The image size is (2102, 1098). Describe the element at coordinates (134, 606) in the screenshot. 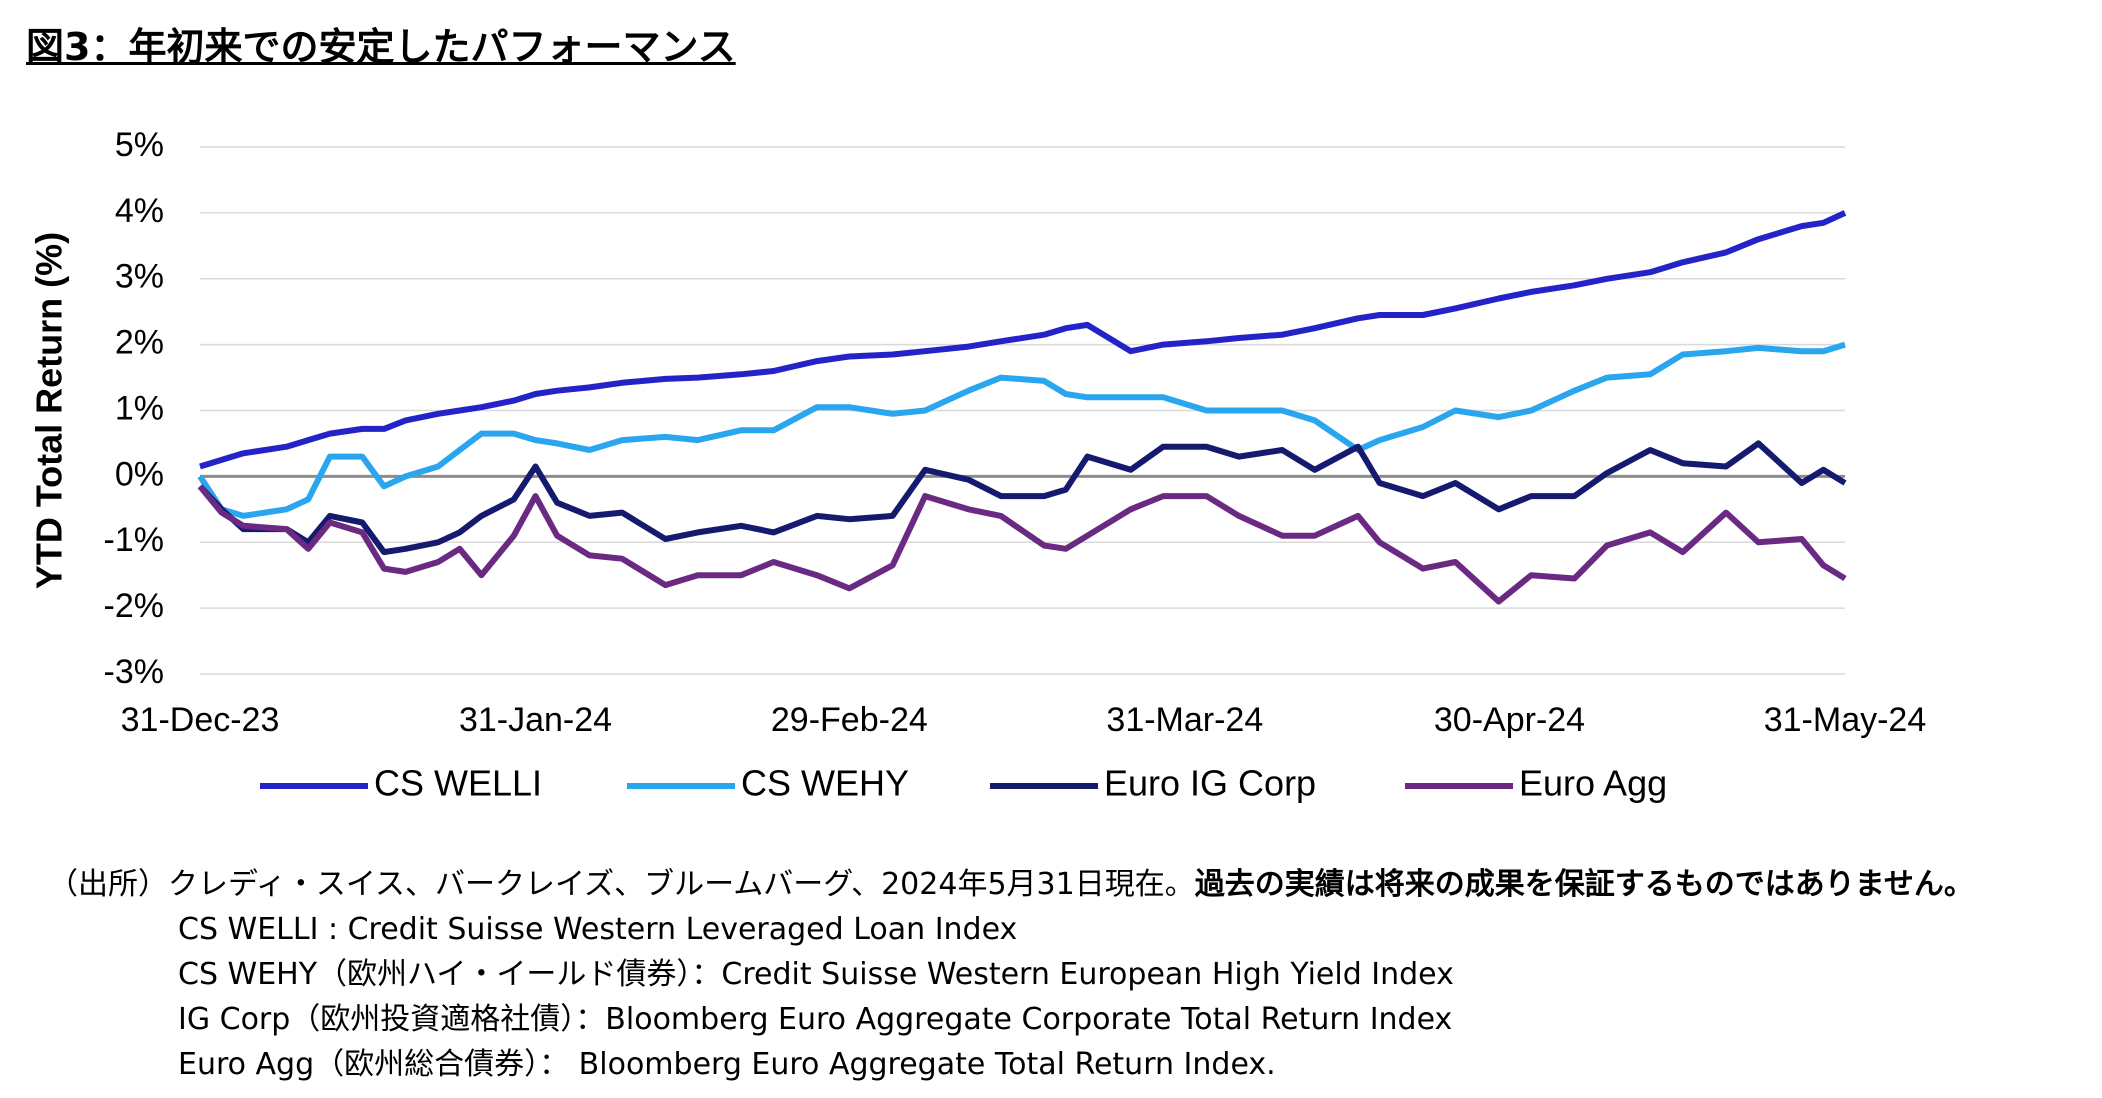

I see `y-tick-label: -2%` at that location.